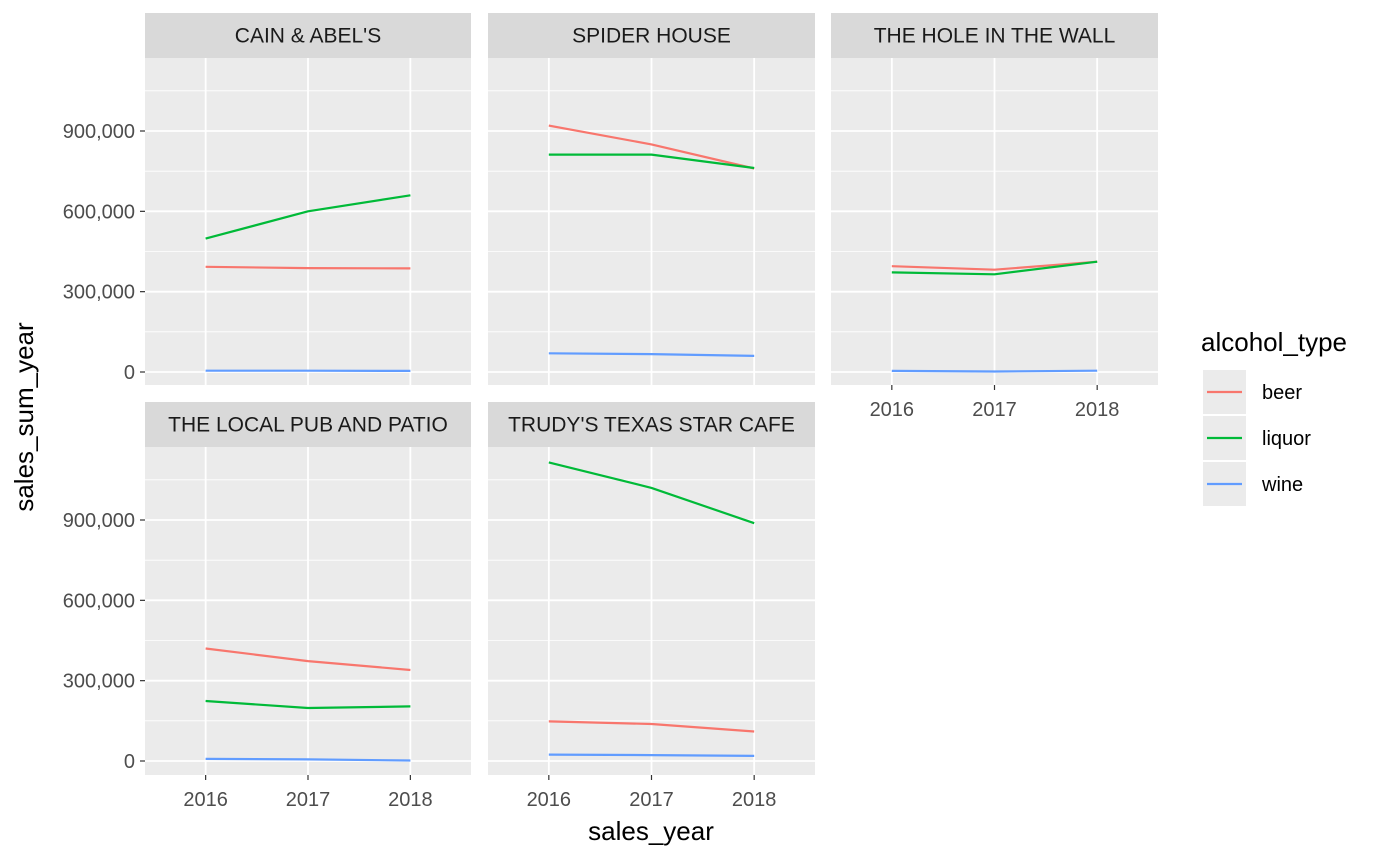  Describe the element at coordinates (1282, 485) in the screenshot. I see `legend-label: wine` at that location.